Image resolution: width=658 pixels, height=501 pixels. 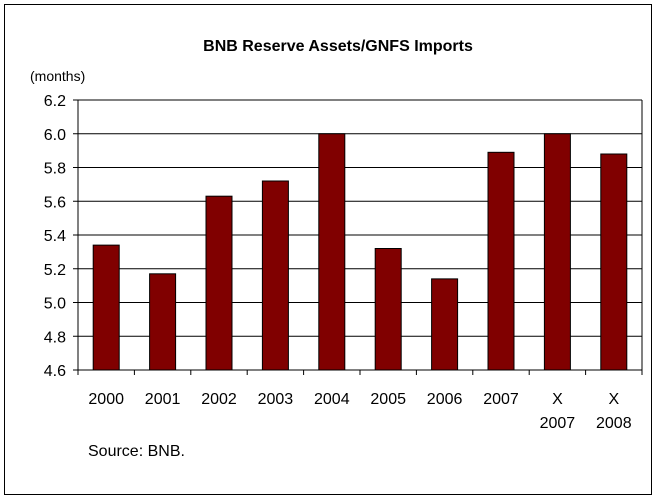 What do you see at coordinates (55, 169) in the screenshot?
I see `y-tick-label: 5.8` at bounding box center [55, 169].